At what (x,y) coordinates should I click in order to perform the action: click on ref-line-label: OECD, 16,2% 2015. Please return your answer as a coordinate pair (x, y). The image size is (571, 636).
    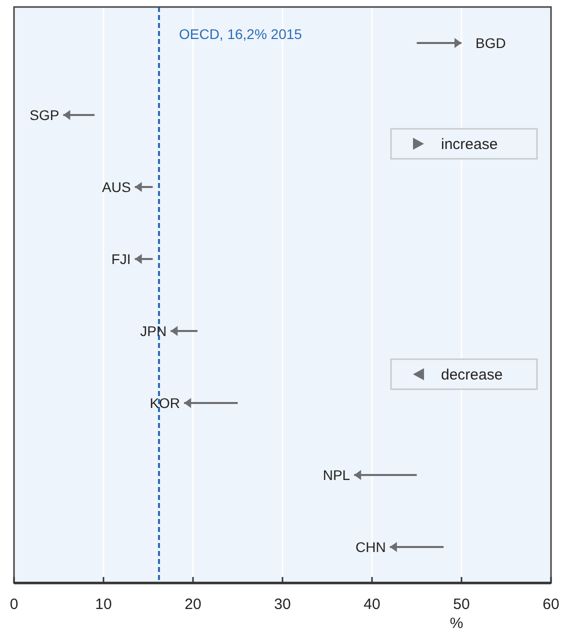
    Looking at the image, I should click on (240, 34).